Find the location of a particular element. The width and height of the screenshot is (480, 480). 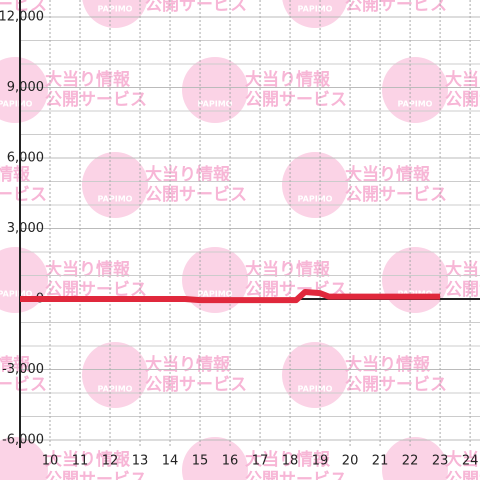

series-line is located at coordinates (230, 296).